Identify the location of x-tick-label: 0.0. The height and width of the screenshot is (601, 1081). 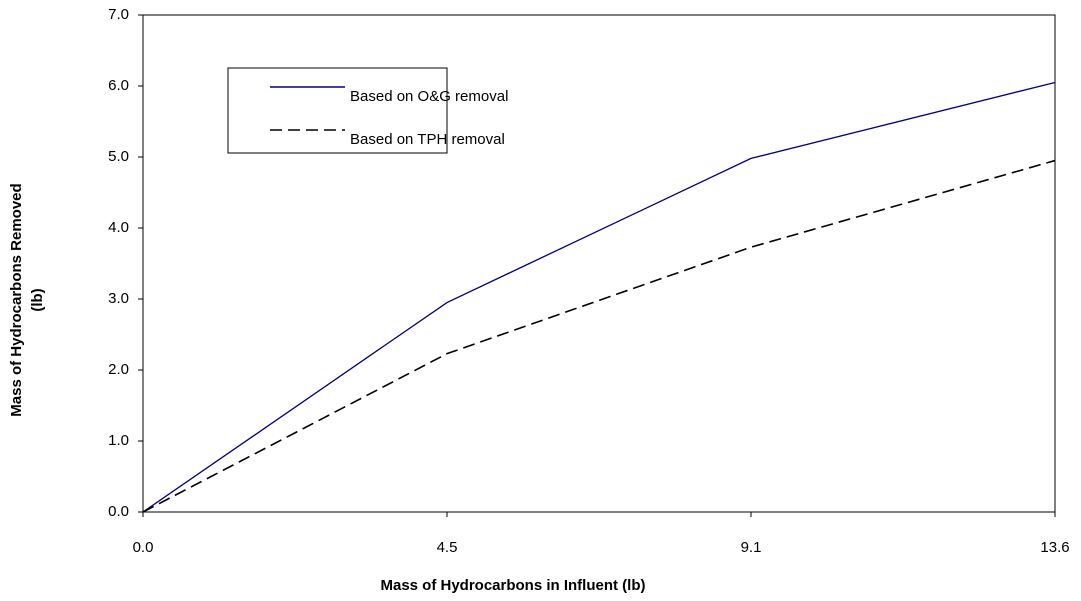
(143, 547).